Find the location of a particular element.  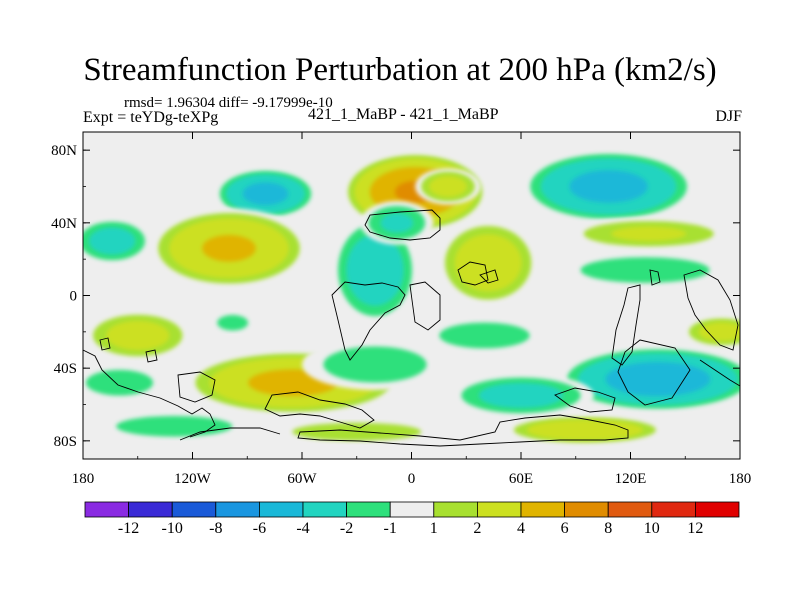

x-tick-label: 0 is located at coordinates (412, 479).